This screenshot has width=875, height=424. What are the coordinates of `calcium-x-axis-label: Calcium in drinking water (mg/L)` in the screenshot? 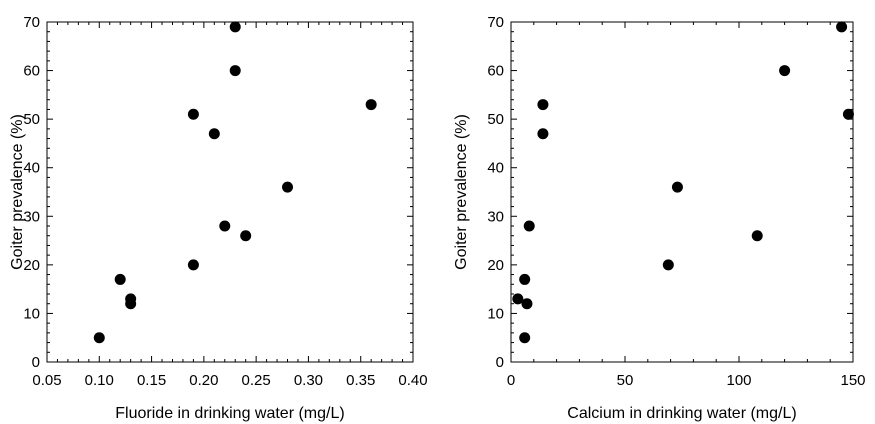 It's located at (681, 413).